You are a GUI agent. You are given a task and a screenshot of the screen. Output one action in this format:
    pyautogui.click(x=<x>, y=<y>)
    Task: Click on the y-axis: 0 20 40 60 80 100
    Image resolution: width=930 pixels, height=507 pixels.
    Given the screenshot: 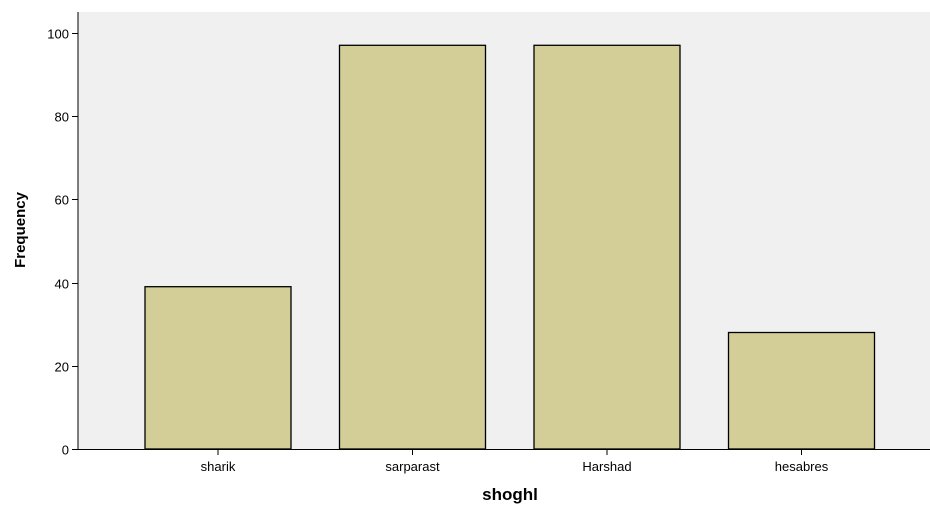 What is the action you would take?
    pyautogui.click(x=63, y=235)
    